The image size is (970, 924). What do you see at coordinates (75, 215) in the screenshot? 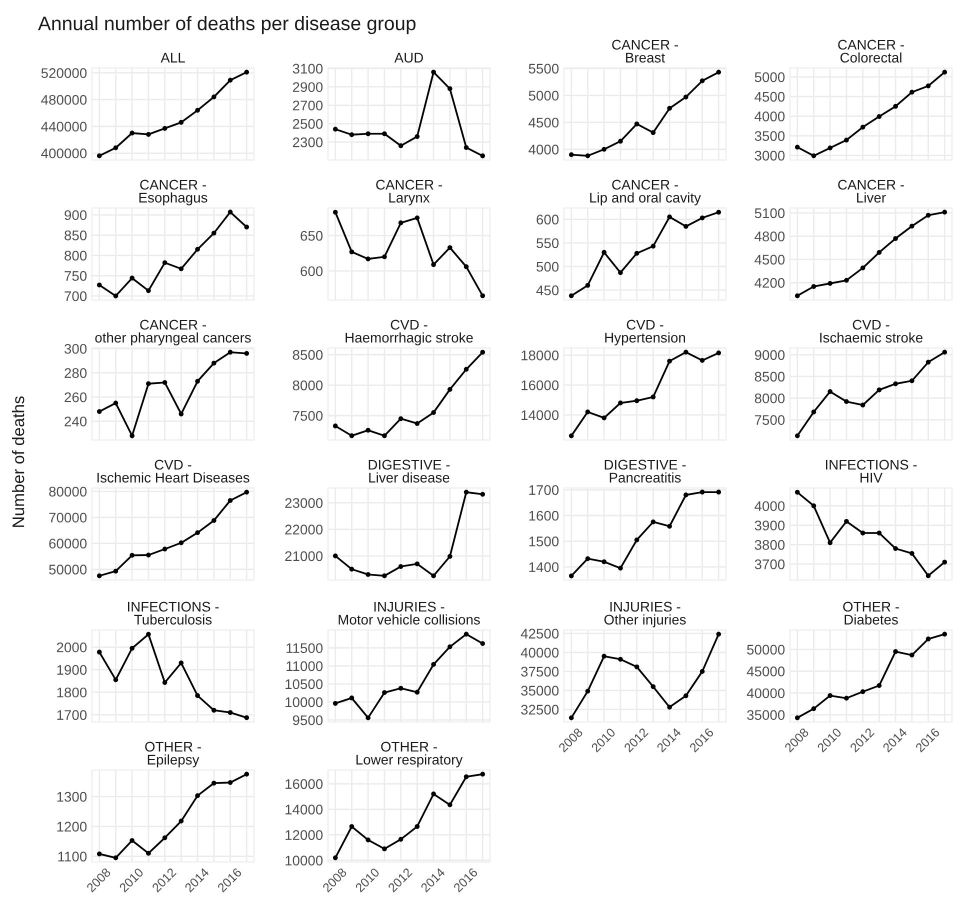
I see `y-tick-label: 900` at bounding box center [75, 215].